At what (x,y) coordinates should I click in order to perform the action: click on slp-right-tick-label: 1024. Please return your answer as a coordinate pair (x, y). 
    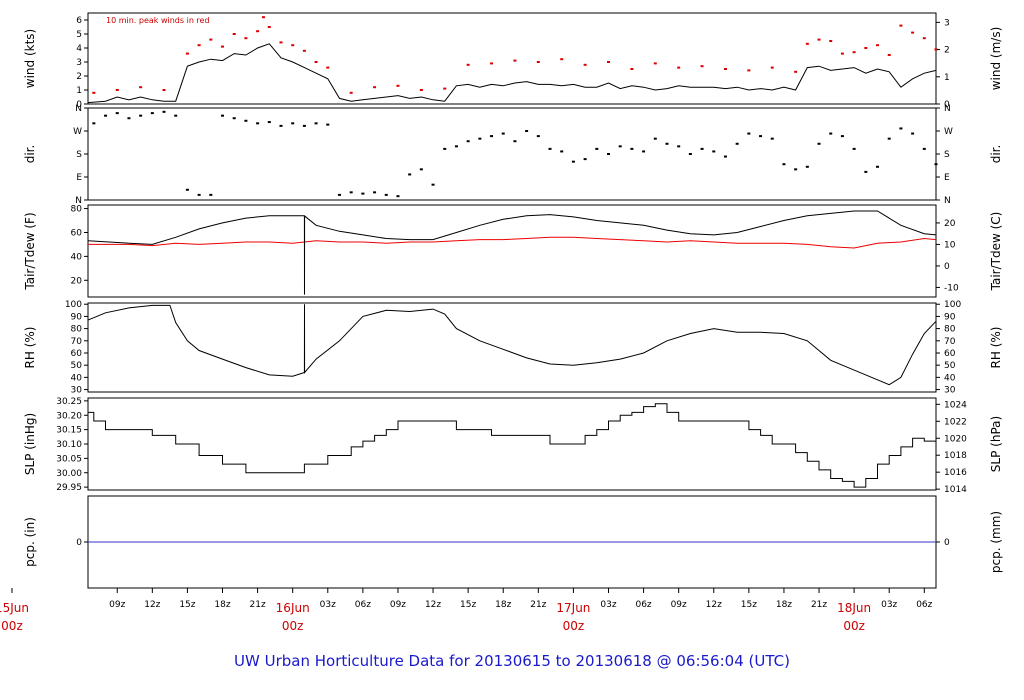
    Looking at the image, I should click on (955, 405).